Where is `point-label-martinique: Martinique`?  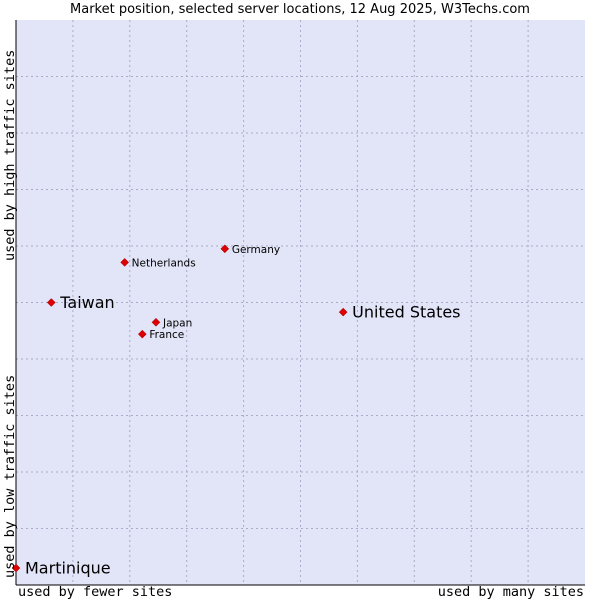 point-label-martinique: Martinique is located at coordinates (68, 568).